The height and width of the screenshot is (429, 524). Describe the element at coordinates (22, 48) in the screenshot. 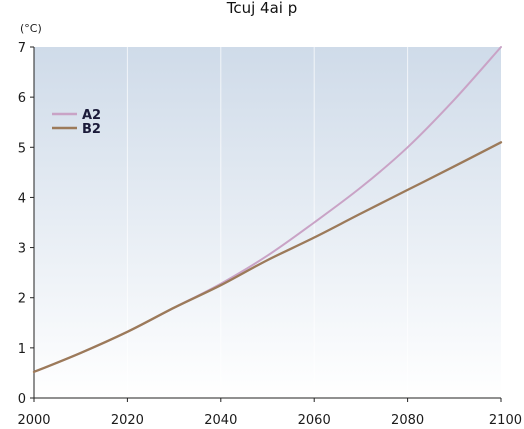

I see `y-tick-label: 7` at that location.